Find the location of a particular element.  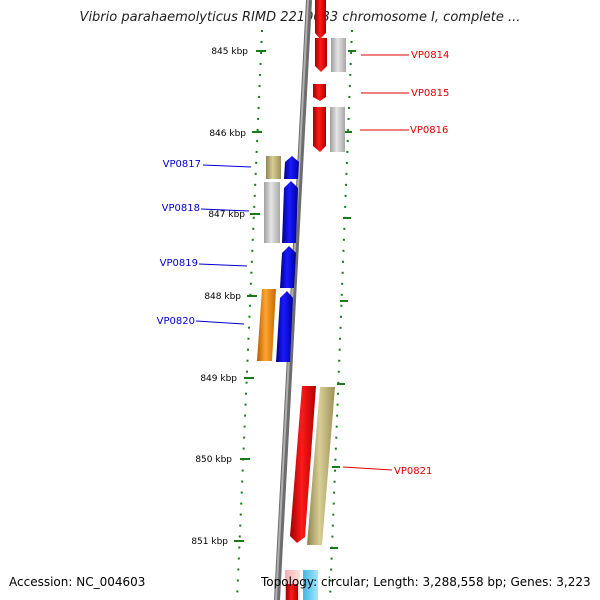

gene-feature-vp0821 is located at coordinates (303, 464).